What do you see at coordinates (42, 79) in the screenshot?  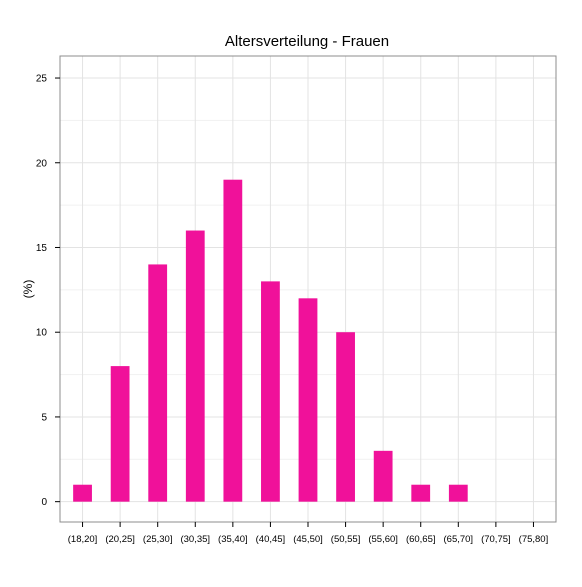 I see `y-tick-label: 25` at bounding box center [42, 79].